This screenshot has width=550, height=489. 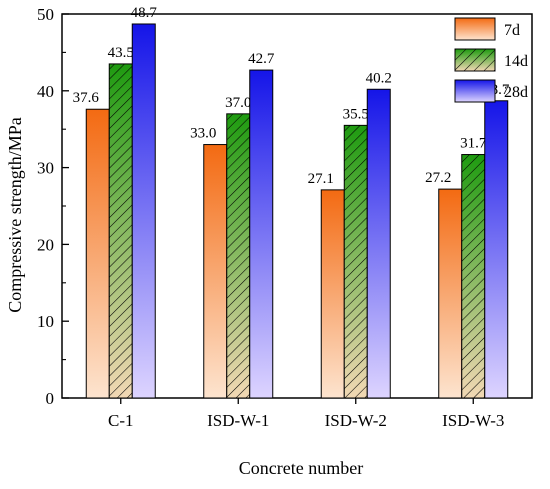 I want to click on legend-label: 28d, so click(x=516, y=92).